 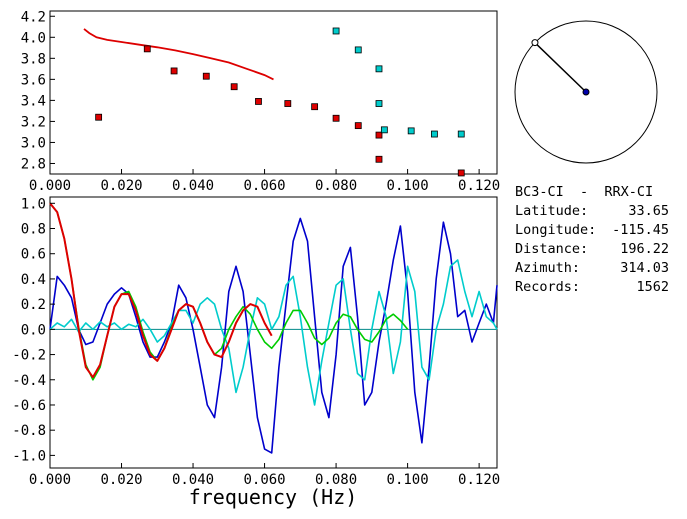 What do you see at coordinates (33, 305) in the screenshot?
I see `y-tick-label: 0.2` at bounding box center [33, 305].